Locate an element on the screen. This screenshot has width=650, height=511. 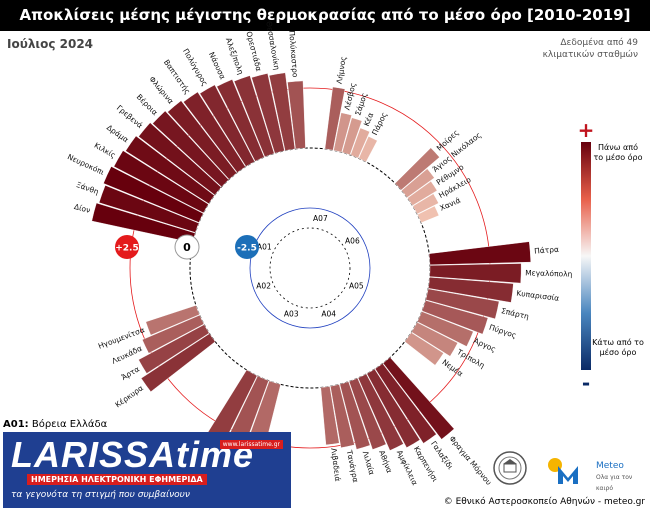
region-label-a07: A07 is located at coordinates (320, 218).